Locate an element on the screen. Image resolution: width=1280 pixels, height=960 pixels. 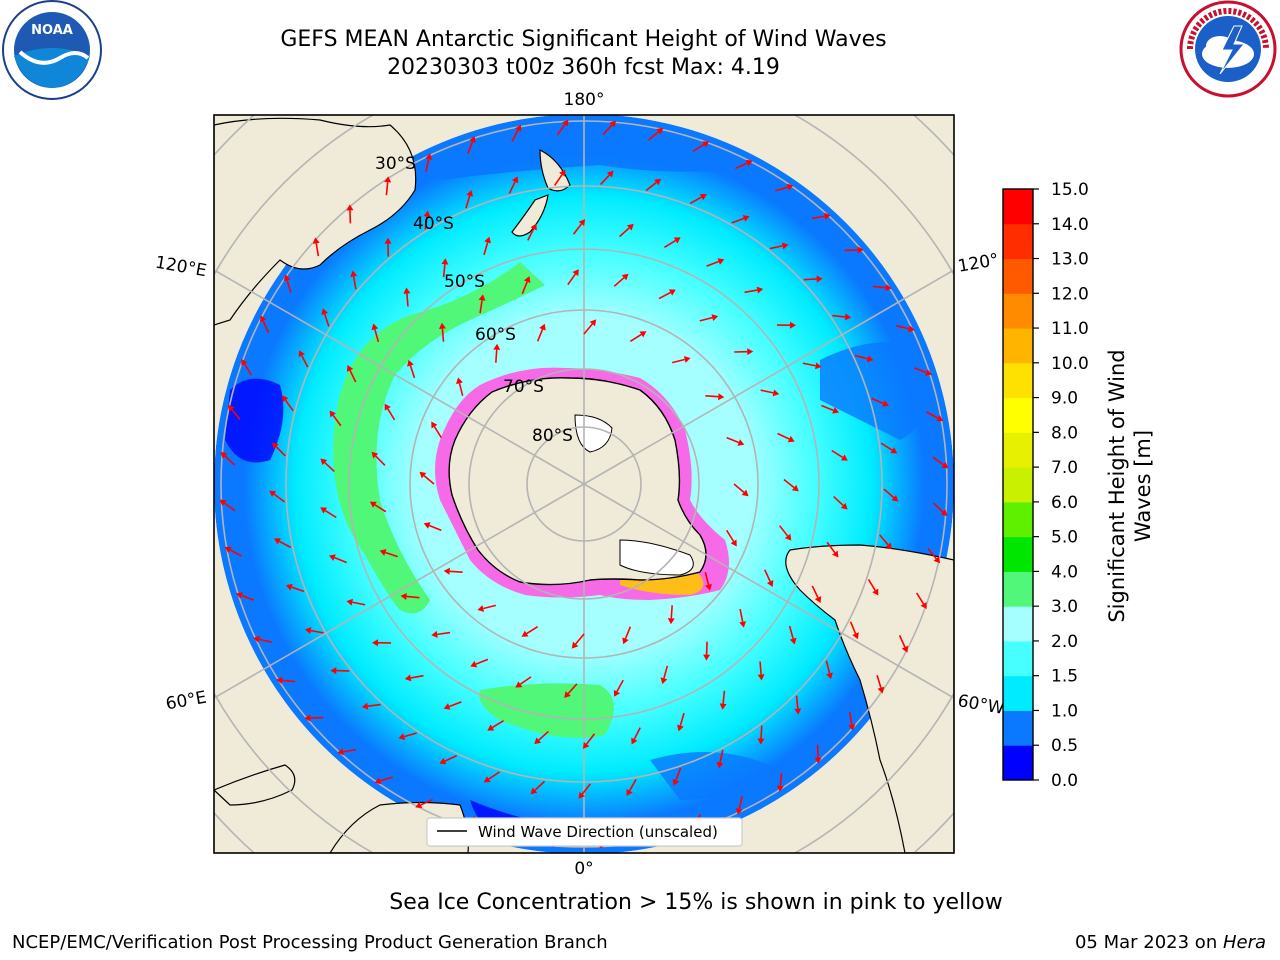
lat-label-70s: 70°S is located at coordinates (523, 387).